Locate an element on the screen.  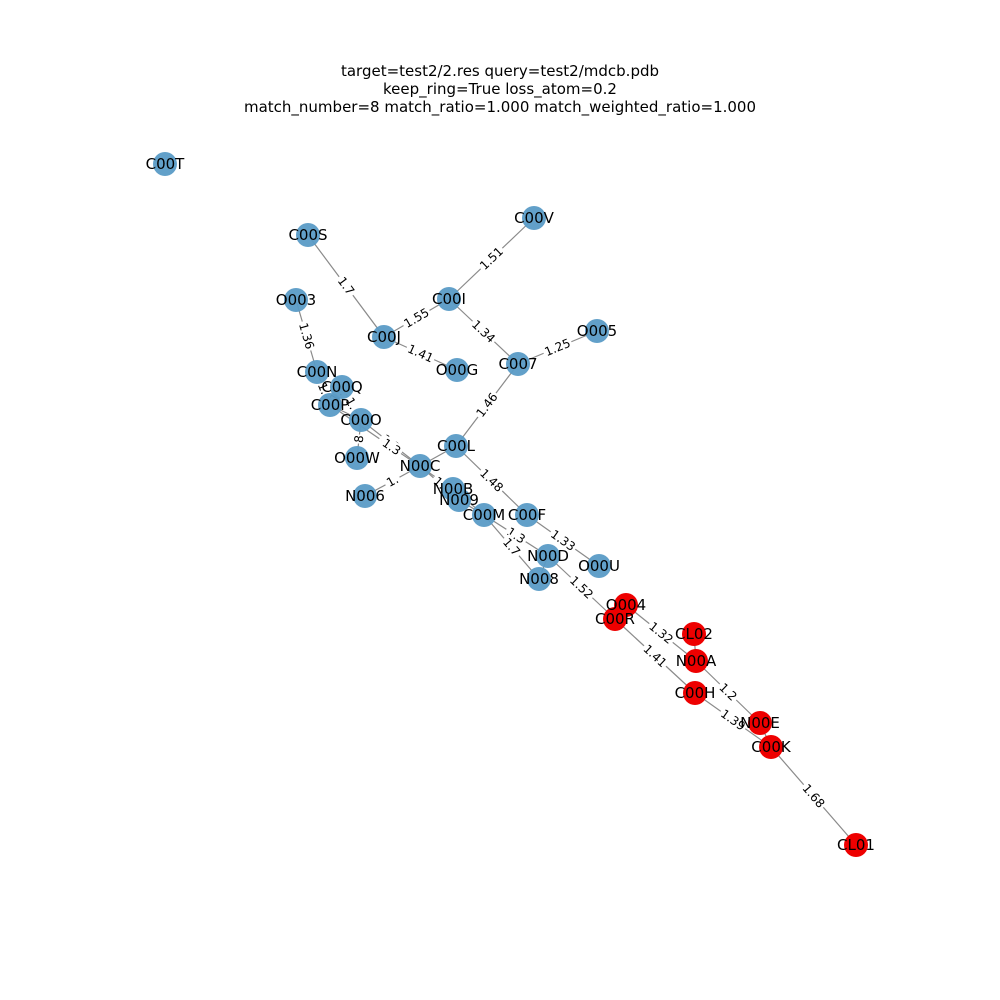
node-n00d is located at coordinates (548, 556).